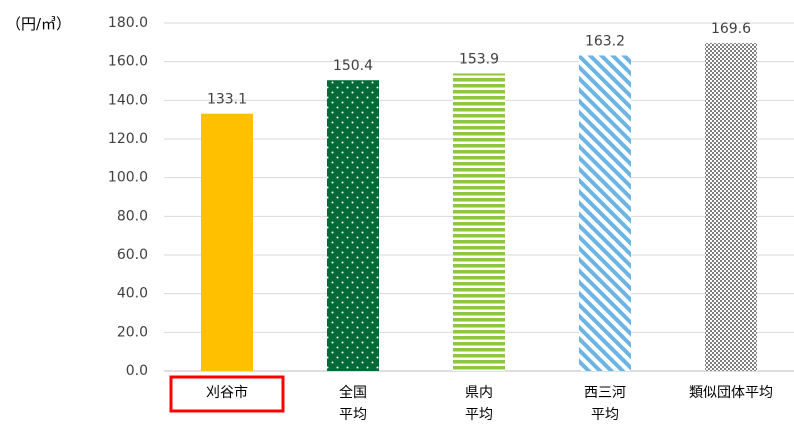 The width and height of the screenshot is (794, 425). I want to click on y-tick-label: 0.0, so click(137, 371).